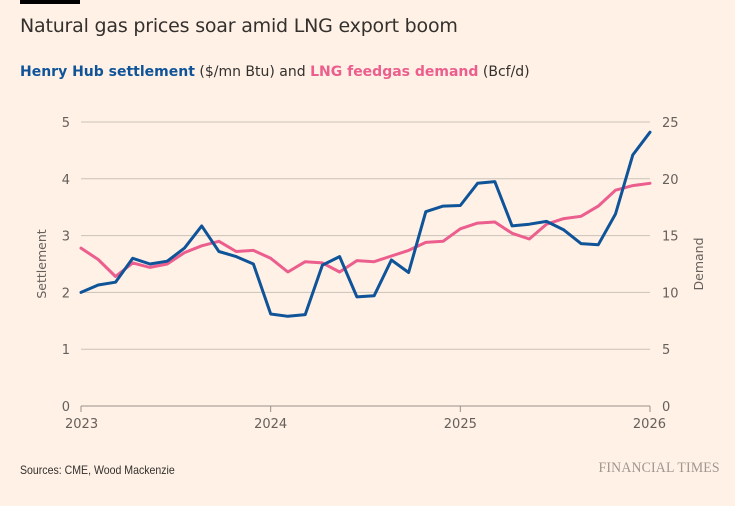 The height and width of the screenshot is (506, 735). What do you see at coordinates (66, 350) in the screenshot?
I see `y-tick-label-left: 1` at bounding box center [66, 350].